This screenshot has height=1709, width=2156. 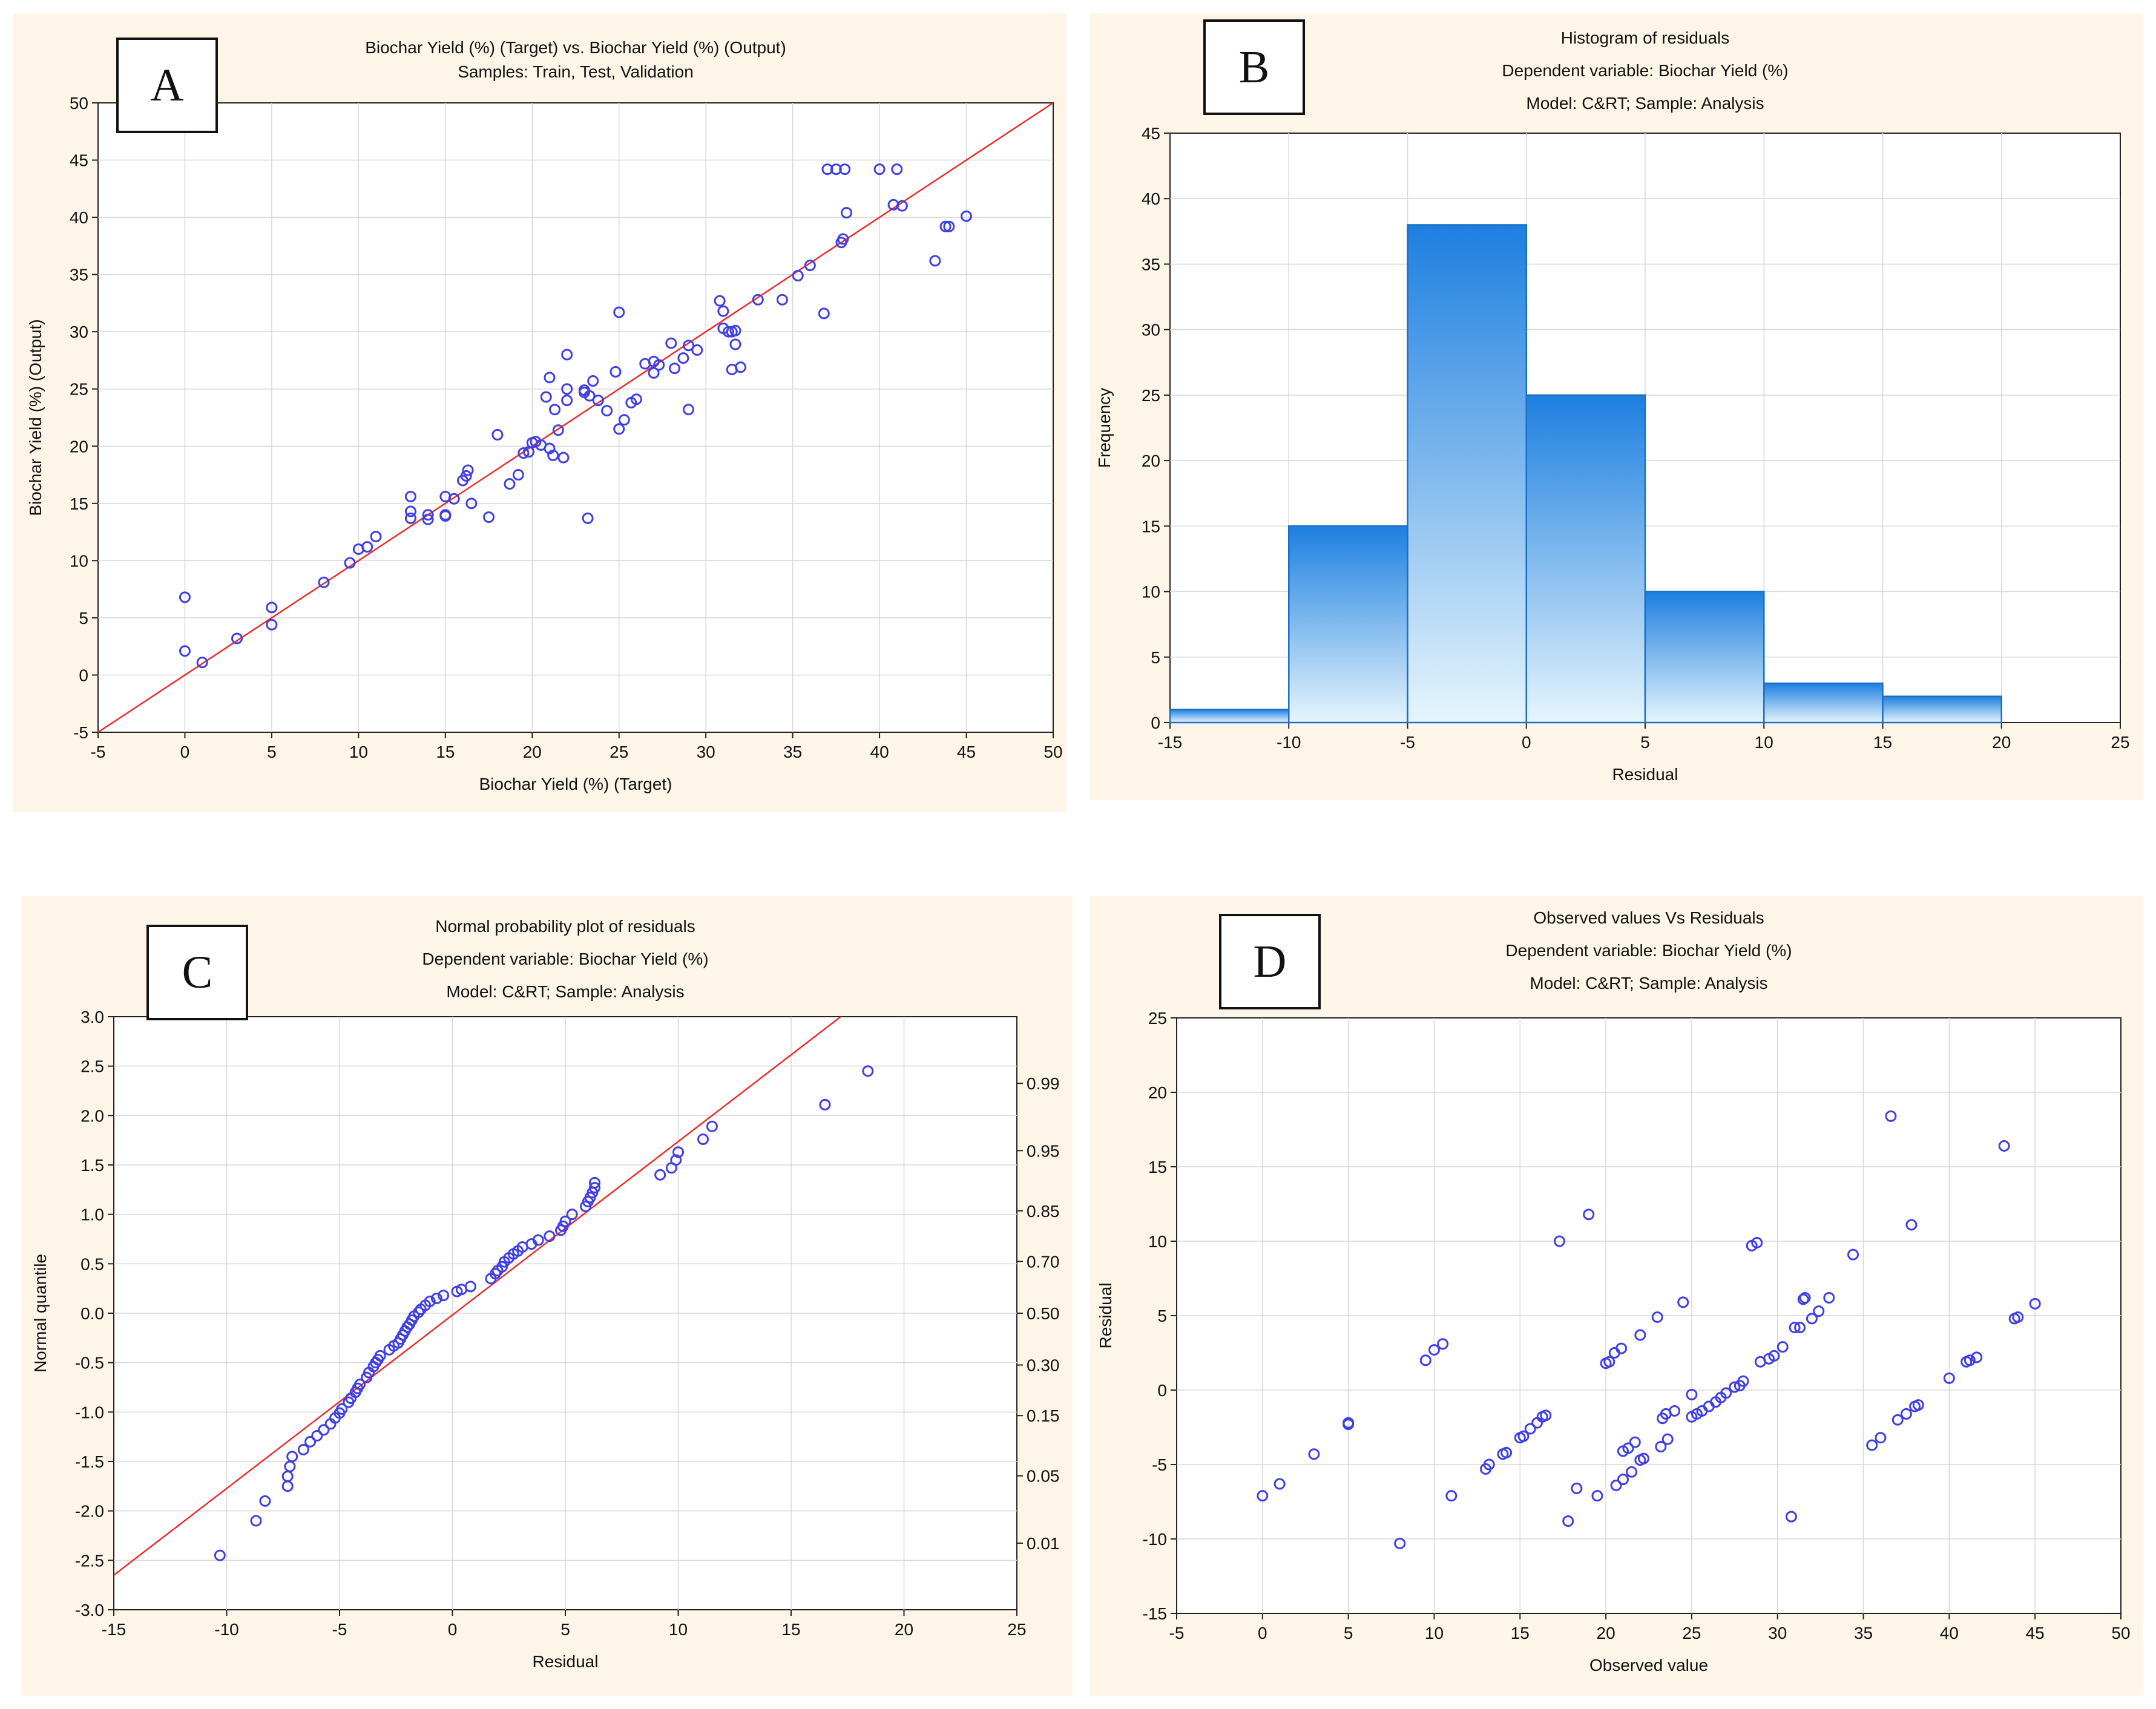 I want to click on chart-c-xtick-label: -15, so click(x=114, y=1629).